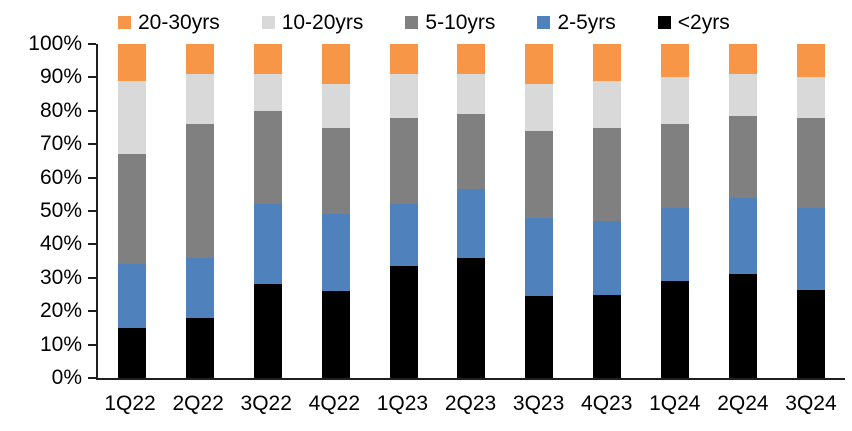  Describe the element at coordinates (450, 22) in the screenshot. I see `legend-item: 5-10yrs` at that location.